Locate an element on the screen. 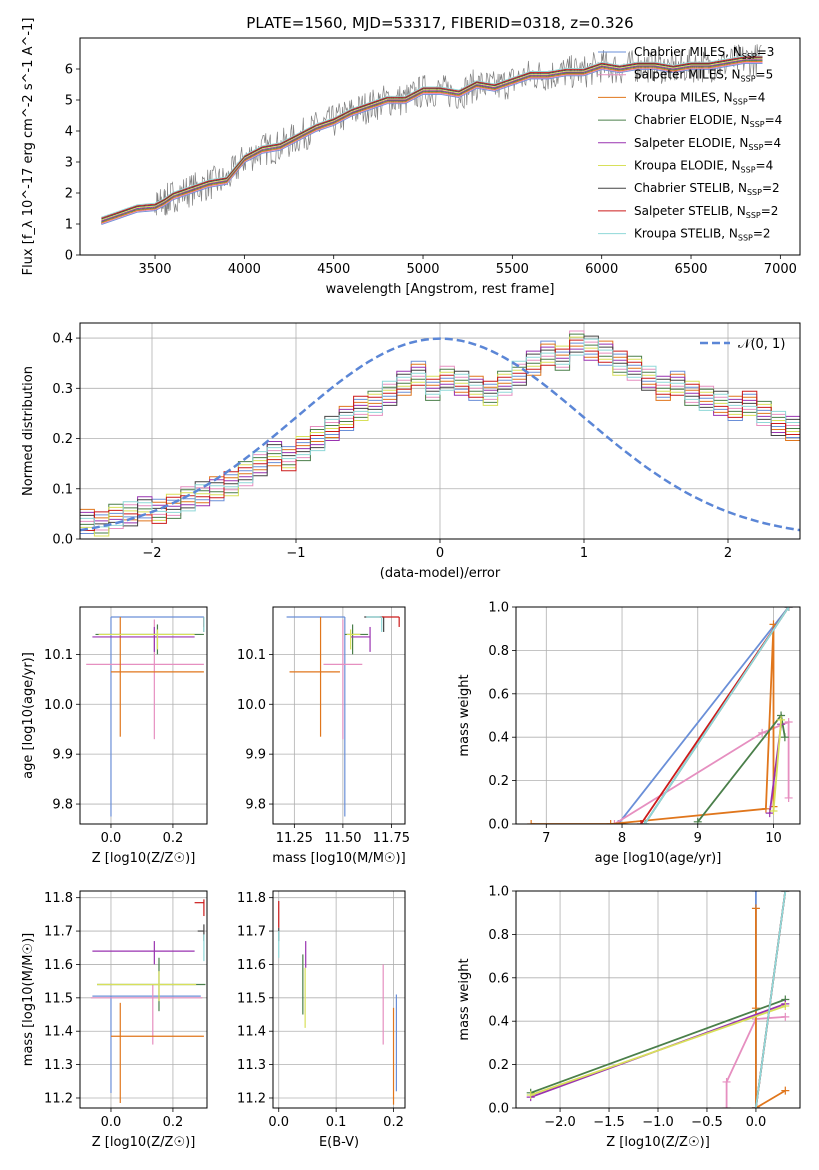 This screenshot has width=819, height=1170. x-tick-label: 4000 is located at coordinates (244, 269).